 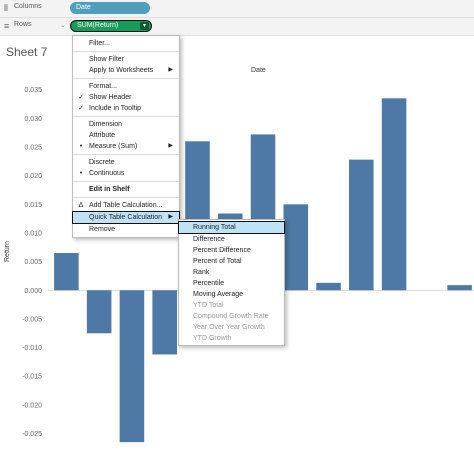 What do you see at coordinates (231, 272) in the screenshot?
I see `submenu-item: Rank` at bounding box center [231, 272].